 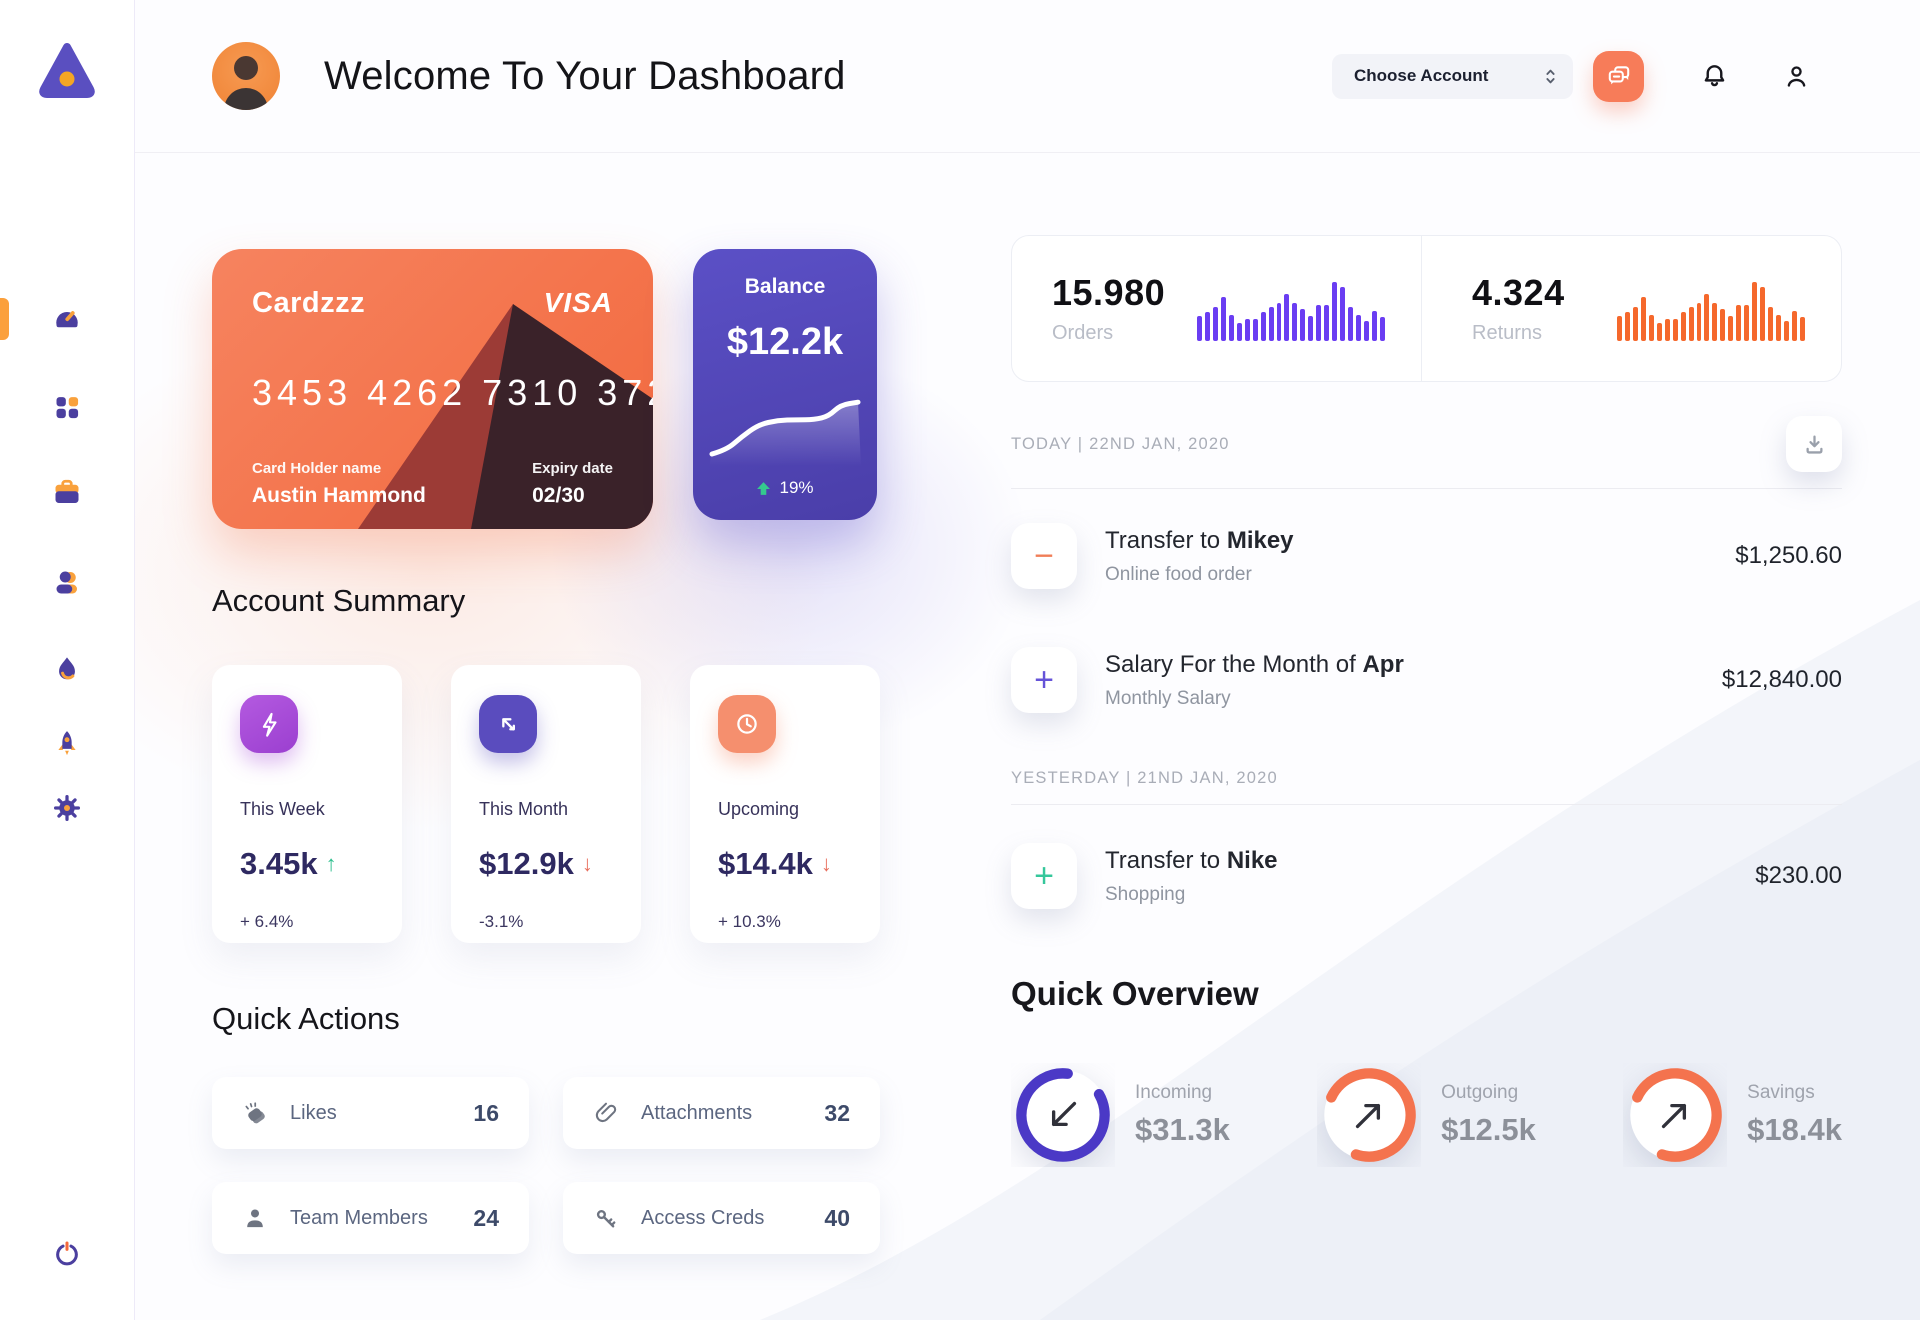 I want to click on card-name: Cardzzz, so click(x=309, y=303).